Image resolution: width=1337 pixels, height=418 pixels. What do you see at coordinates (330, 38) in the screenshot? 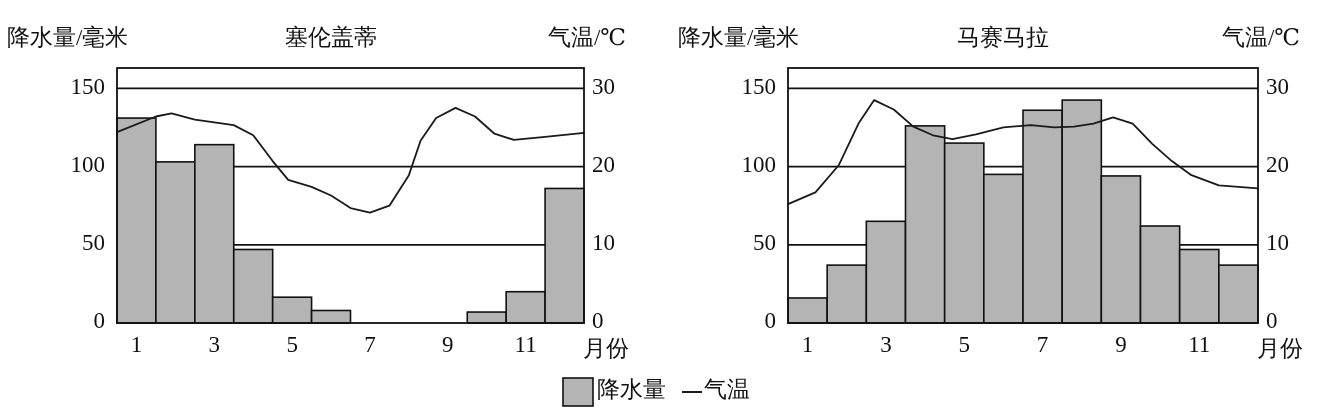
I see `chart-title: 塞伦盖蒂` at bounding box center [330, 38].